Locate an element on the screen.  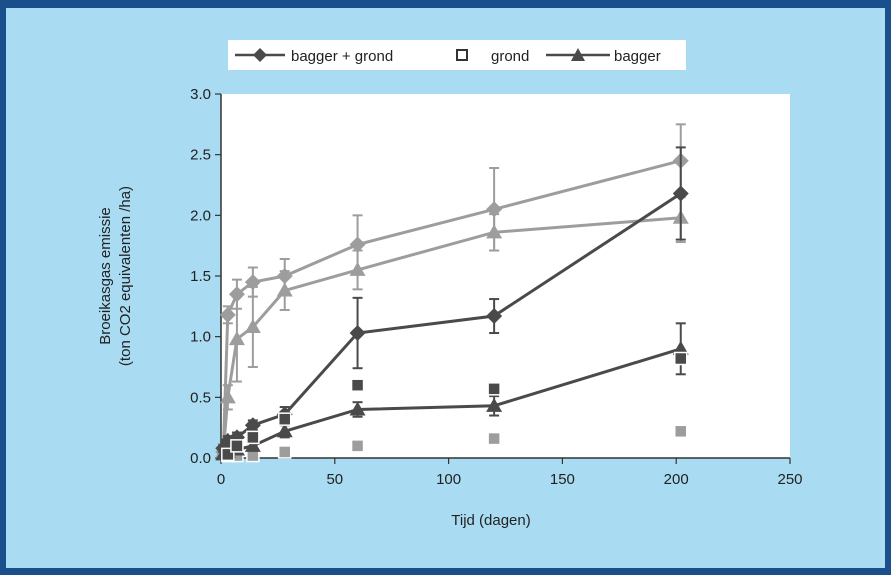
legend-label-bagger-grond: bagger + grond is located at coordinates (342, 56).